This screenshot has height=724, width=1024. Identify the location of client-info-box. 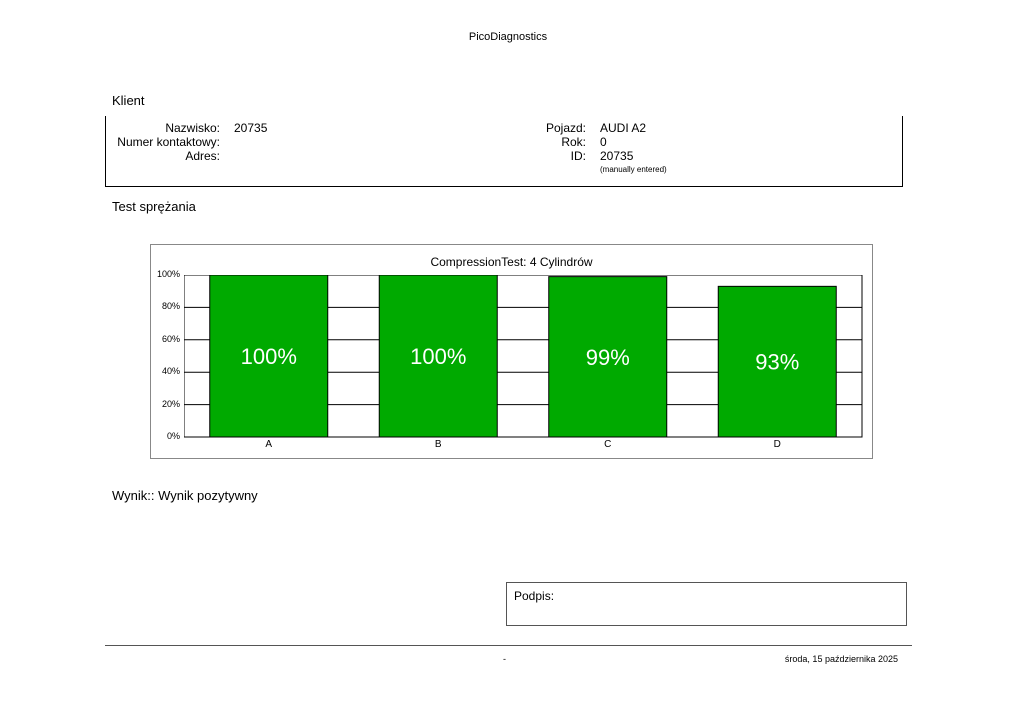
(504, 151).